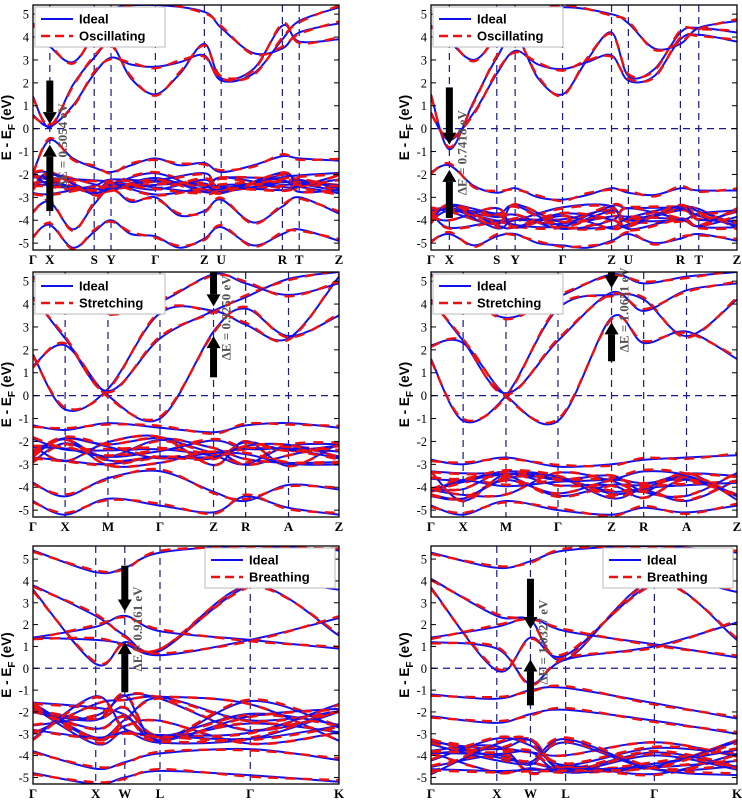 This screenshot has width=742, height=807. What do you see at coordinates (509, 303) in the screenshot?
I see `legend-label: Stretching` at bounding box center [509, 303].